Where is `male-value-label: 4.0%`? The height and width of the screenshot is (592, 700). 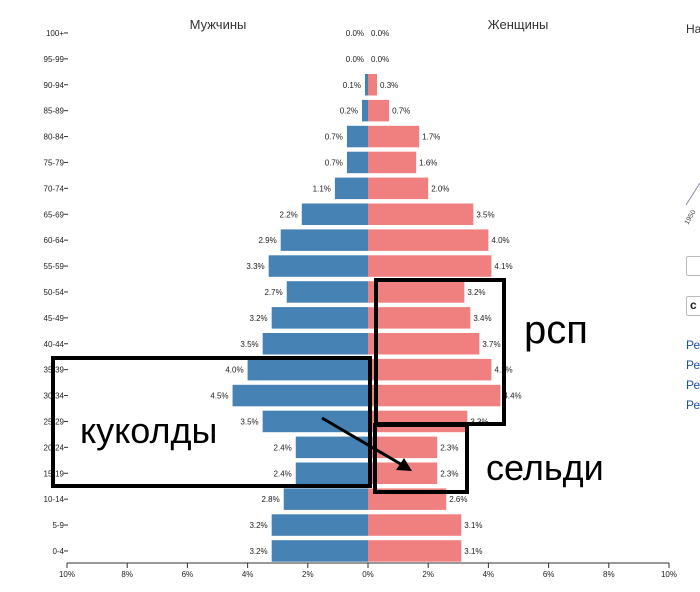
male-value-label: 4.0% is located at coordinates (234, 370).